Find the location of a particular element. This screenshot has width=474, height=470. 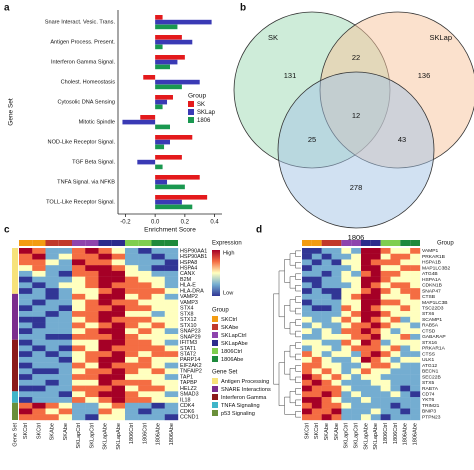

legend-label: p53 Signaling is located at coordinates (238, 414).